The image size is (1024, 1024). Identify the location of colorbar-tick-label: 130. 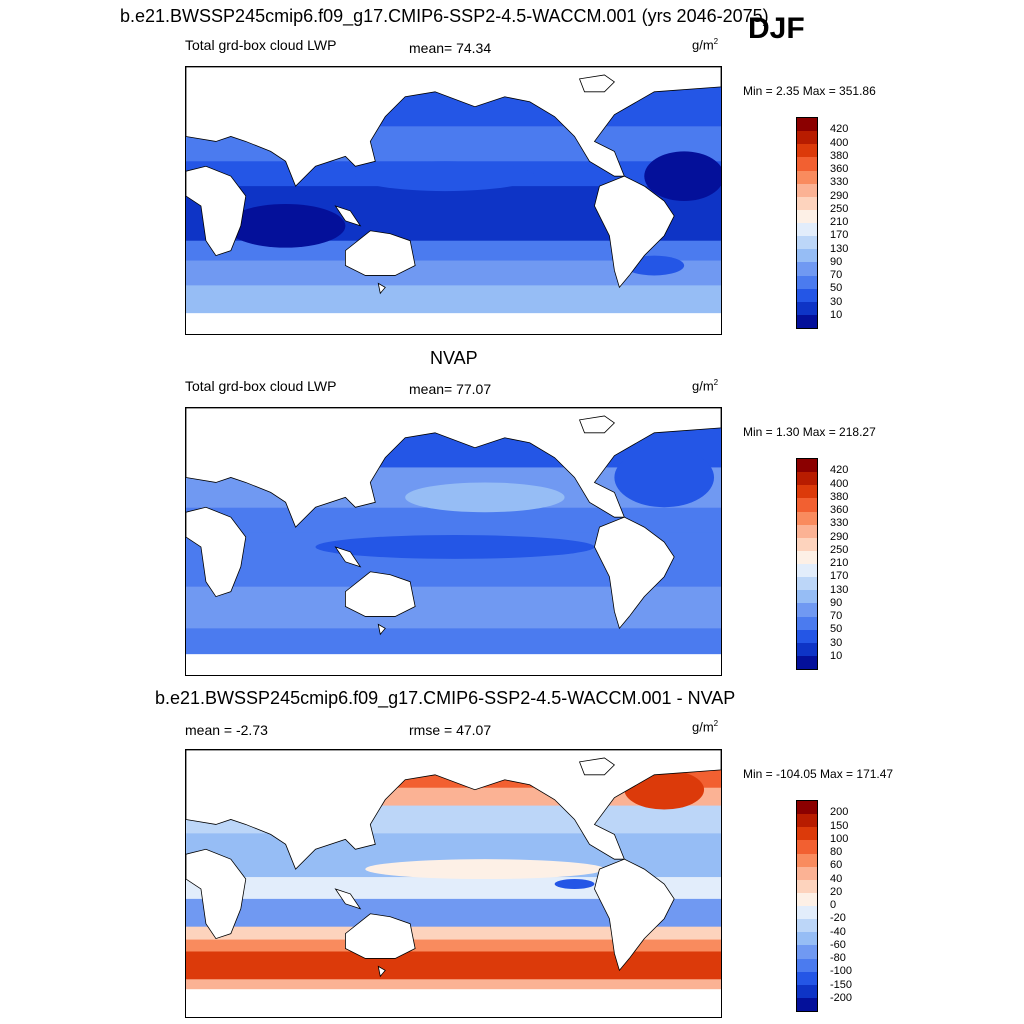
(839, 248).